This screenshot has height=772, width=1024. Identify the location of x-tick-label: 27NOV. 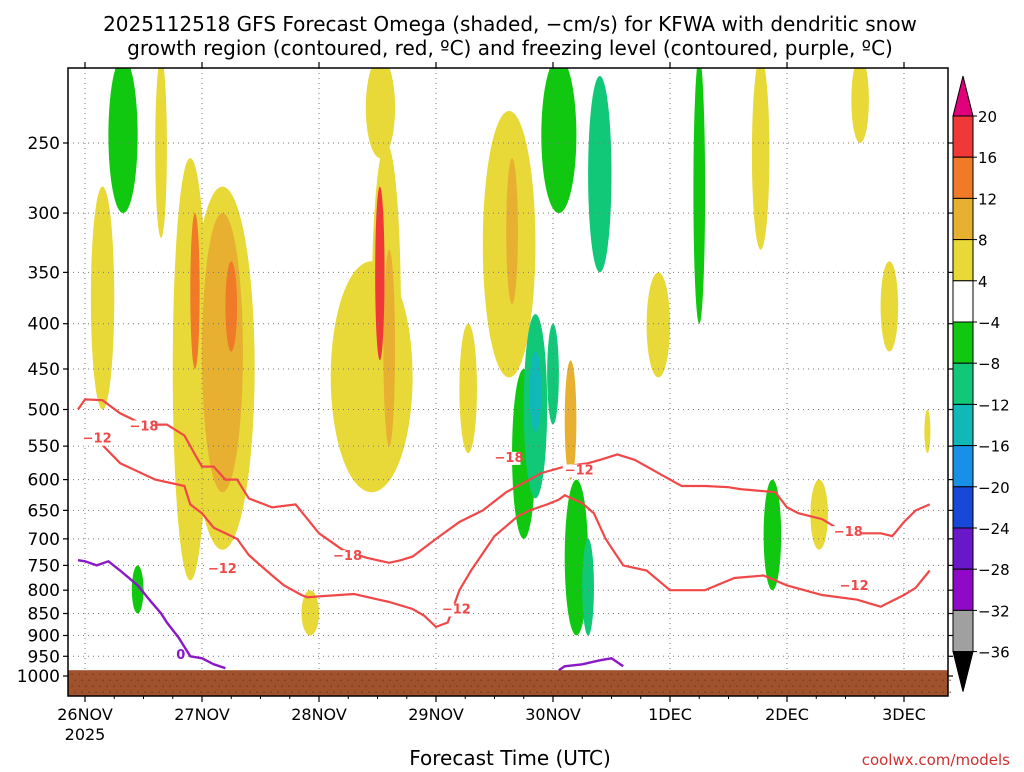
(202, 714).